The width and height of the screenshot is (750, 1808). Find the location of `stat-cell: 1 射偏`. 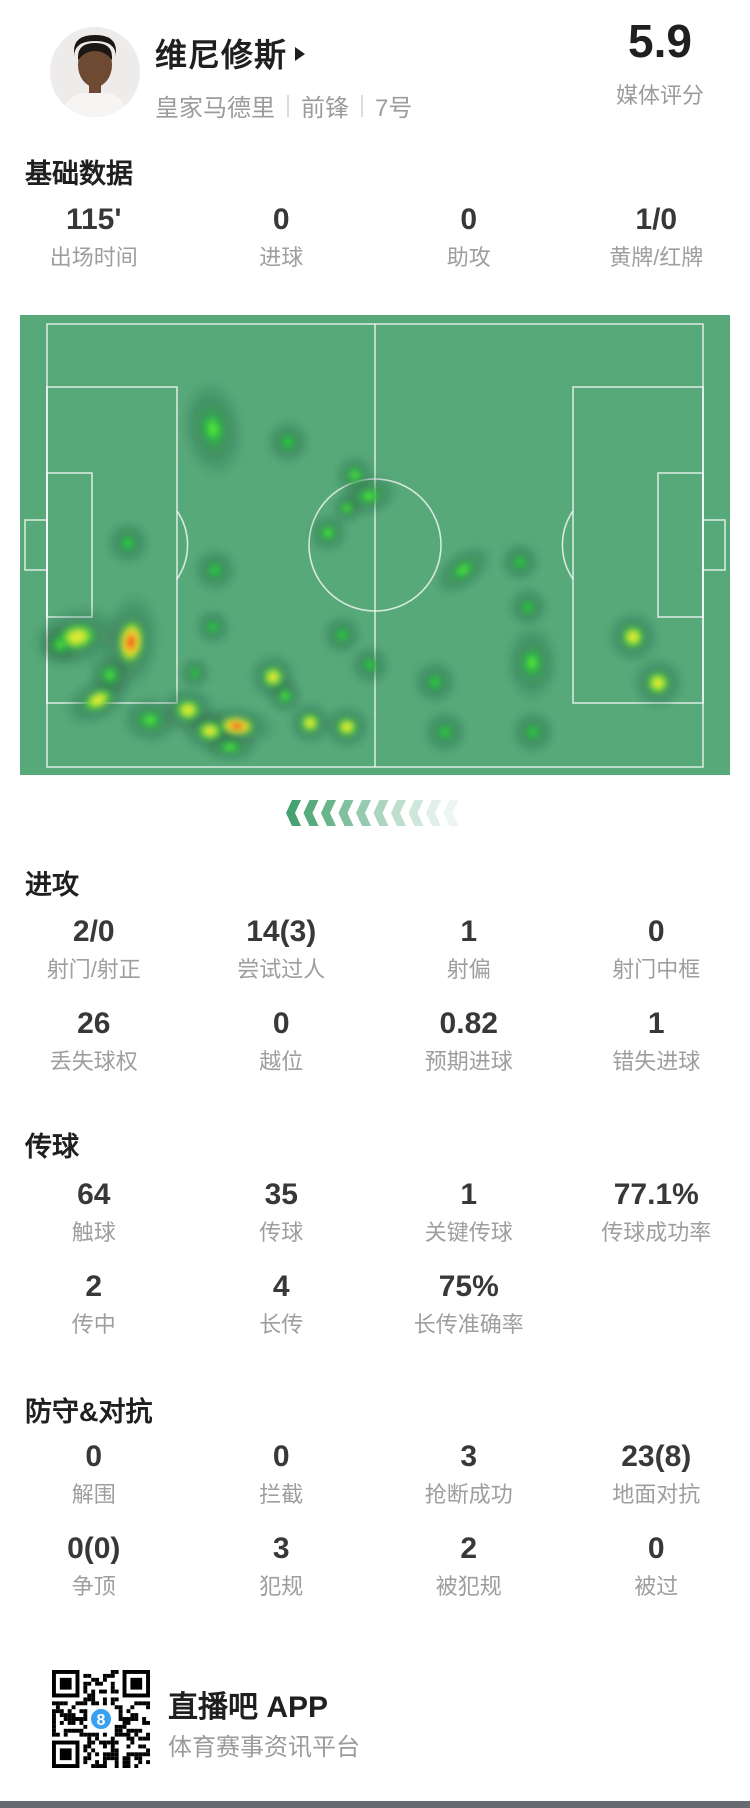

stat-cell: 1 射偏 is located at coordinates (469, 949).